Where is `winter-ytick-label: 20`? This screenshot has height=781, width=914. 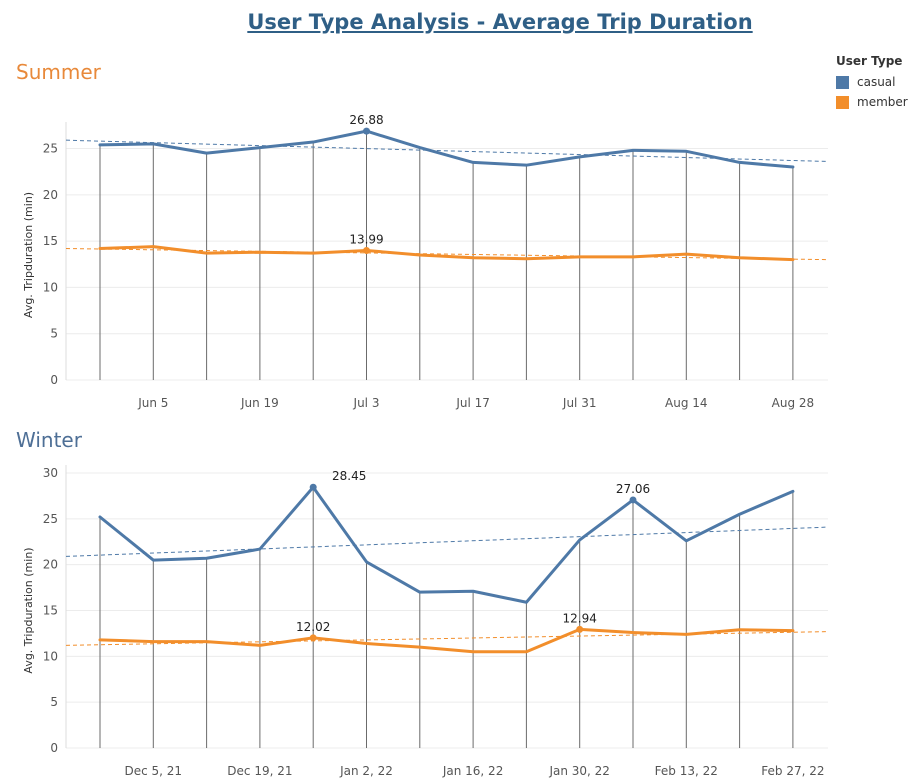
winter-ytick-label: 20 is located at coordinates (50, 565).